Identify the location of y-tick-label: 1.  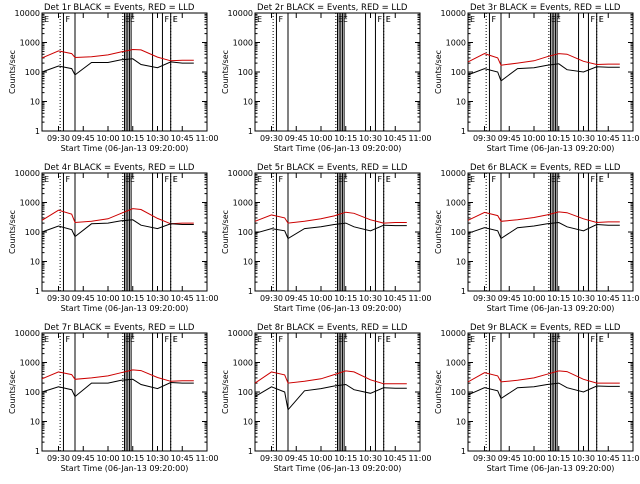
(250, 451).